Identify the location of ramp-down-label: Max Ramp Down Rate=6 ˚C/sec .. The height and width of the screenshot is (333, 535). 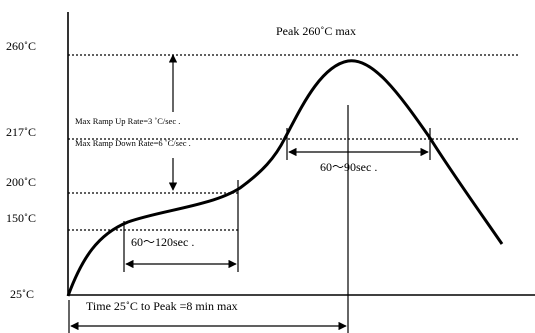
(133, 143).